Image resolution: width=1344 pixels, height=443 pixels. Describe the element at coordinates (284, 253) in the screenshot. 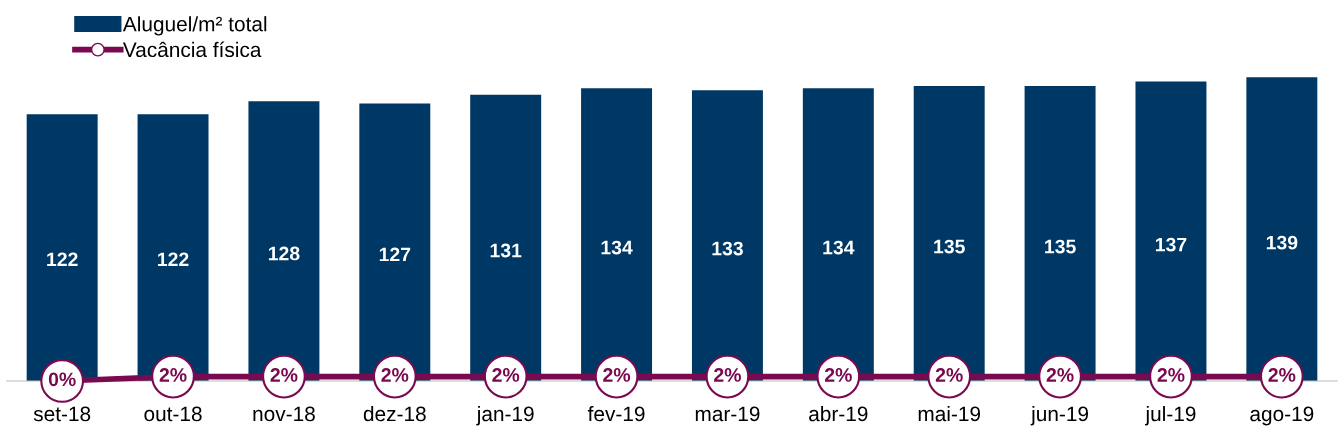

I see `data-label: 128` at that location.